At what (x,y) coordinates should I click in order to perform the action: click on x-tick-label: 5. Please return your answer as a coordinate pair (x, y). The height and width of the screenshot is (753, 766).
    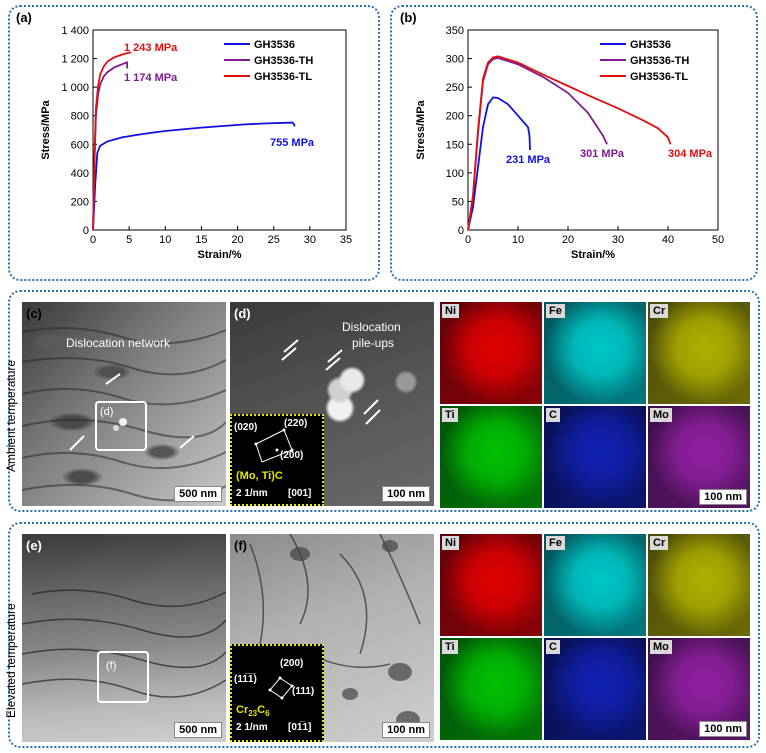
    Looking at the image, I should click on (129, 240).